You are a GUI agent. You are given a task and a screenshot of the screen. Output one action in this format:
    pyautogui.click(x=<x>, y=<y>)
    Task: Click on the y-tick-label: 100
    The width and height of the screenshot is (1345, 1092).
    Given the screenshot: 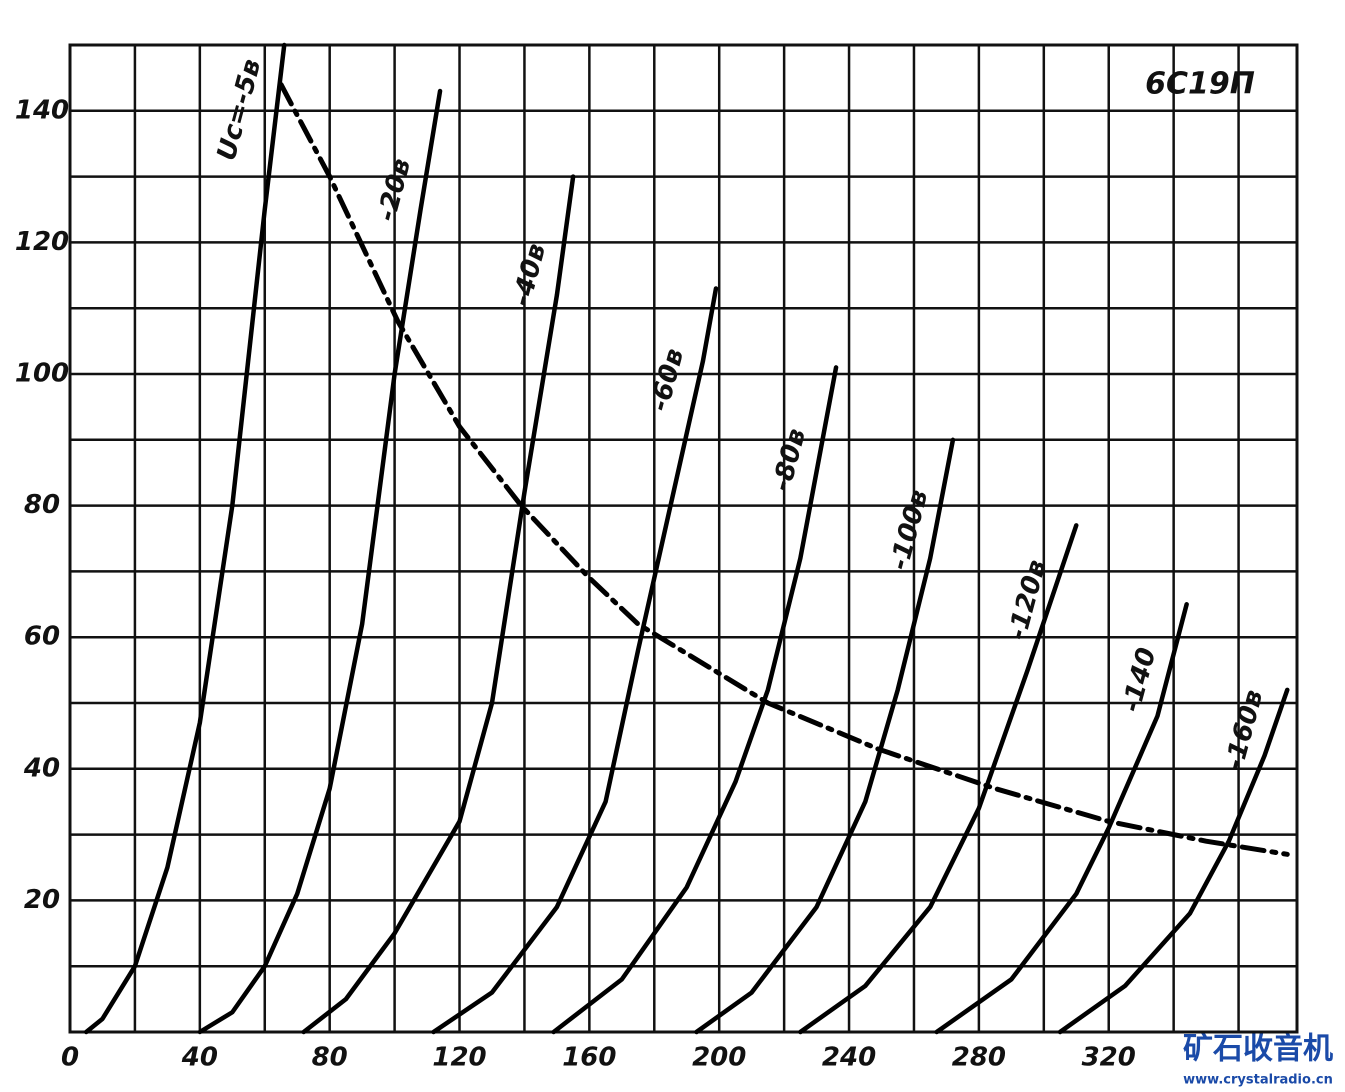 What is the action you would take?
    pyautogui.click(x=42, y=374)
    